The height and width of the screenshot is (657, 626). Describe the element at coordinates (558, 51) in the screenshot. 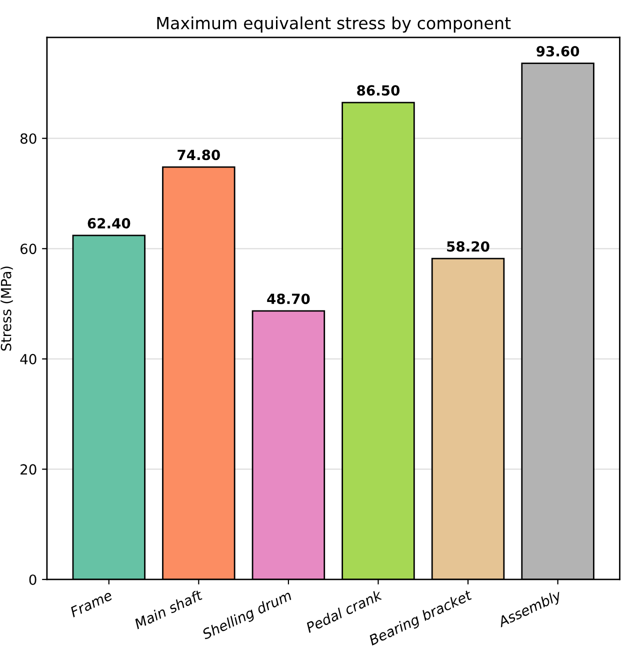

I see `data-label: 93.60` at that location.